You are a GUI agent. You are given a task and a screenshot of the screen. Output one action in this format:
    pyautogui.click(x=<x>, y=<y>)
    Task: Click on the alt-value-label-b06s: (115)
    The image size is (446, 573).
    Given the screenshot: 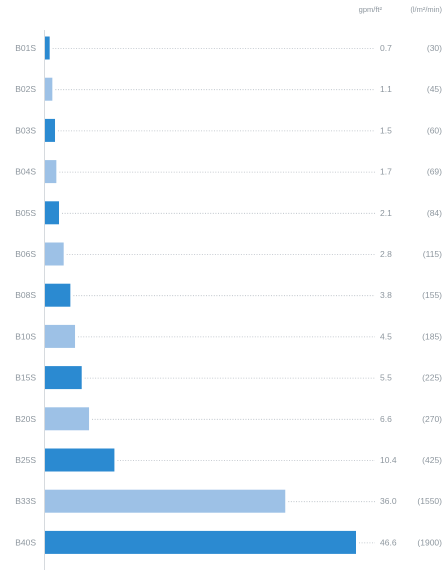 What is the action you would take?
    pyautogui.click(x=432, y=254)
    